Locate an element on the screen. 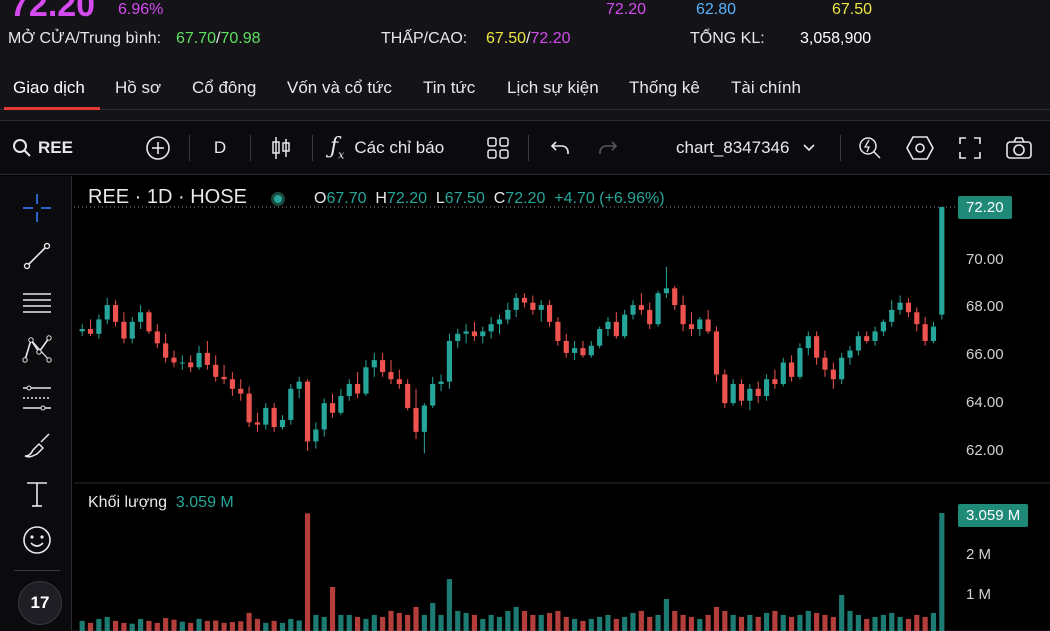  redo-button is located at coordinates (608, 148).